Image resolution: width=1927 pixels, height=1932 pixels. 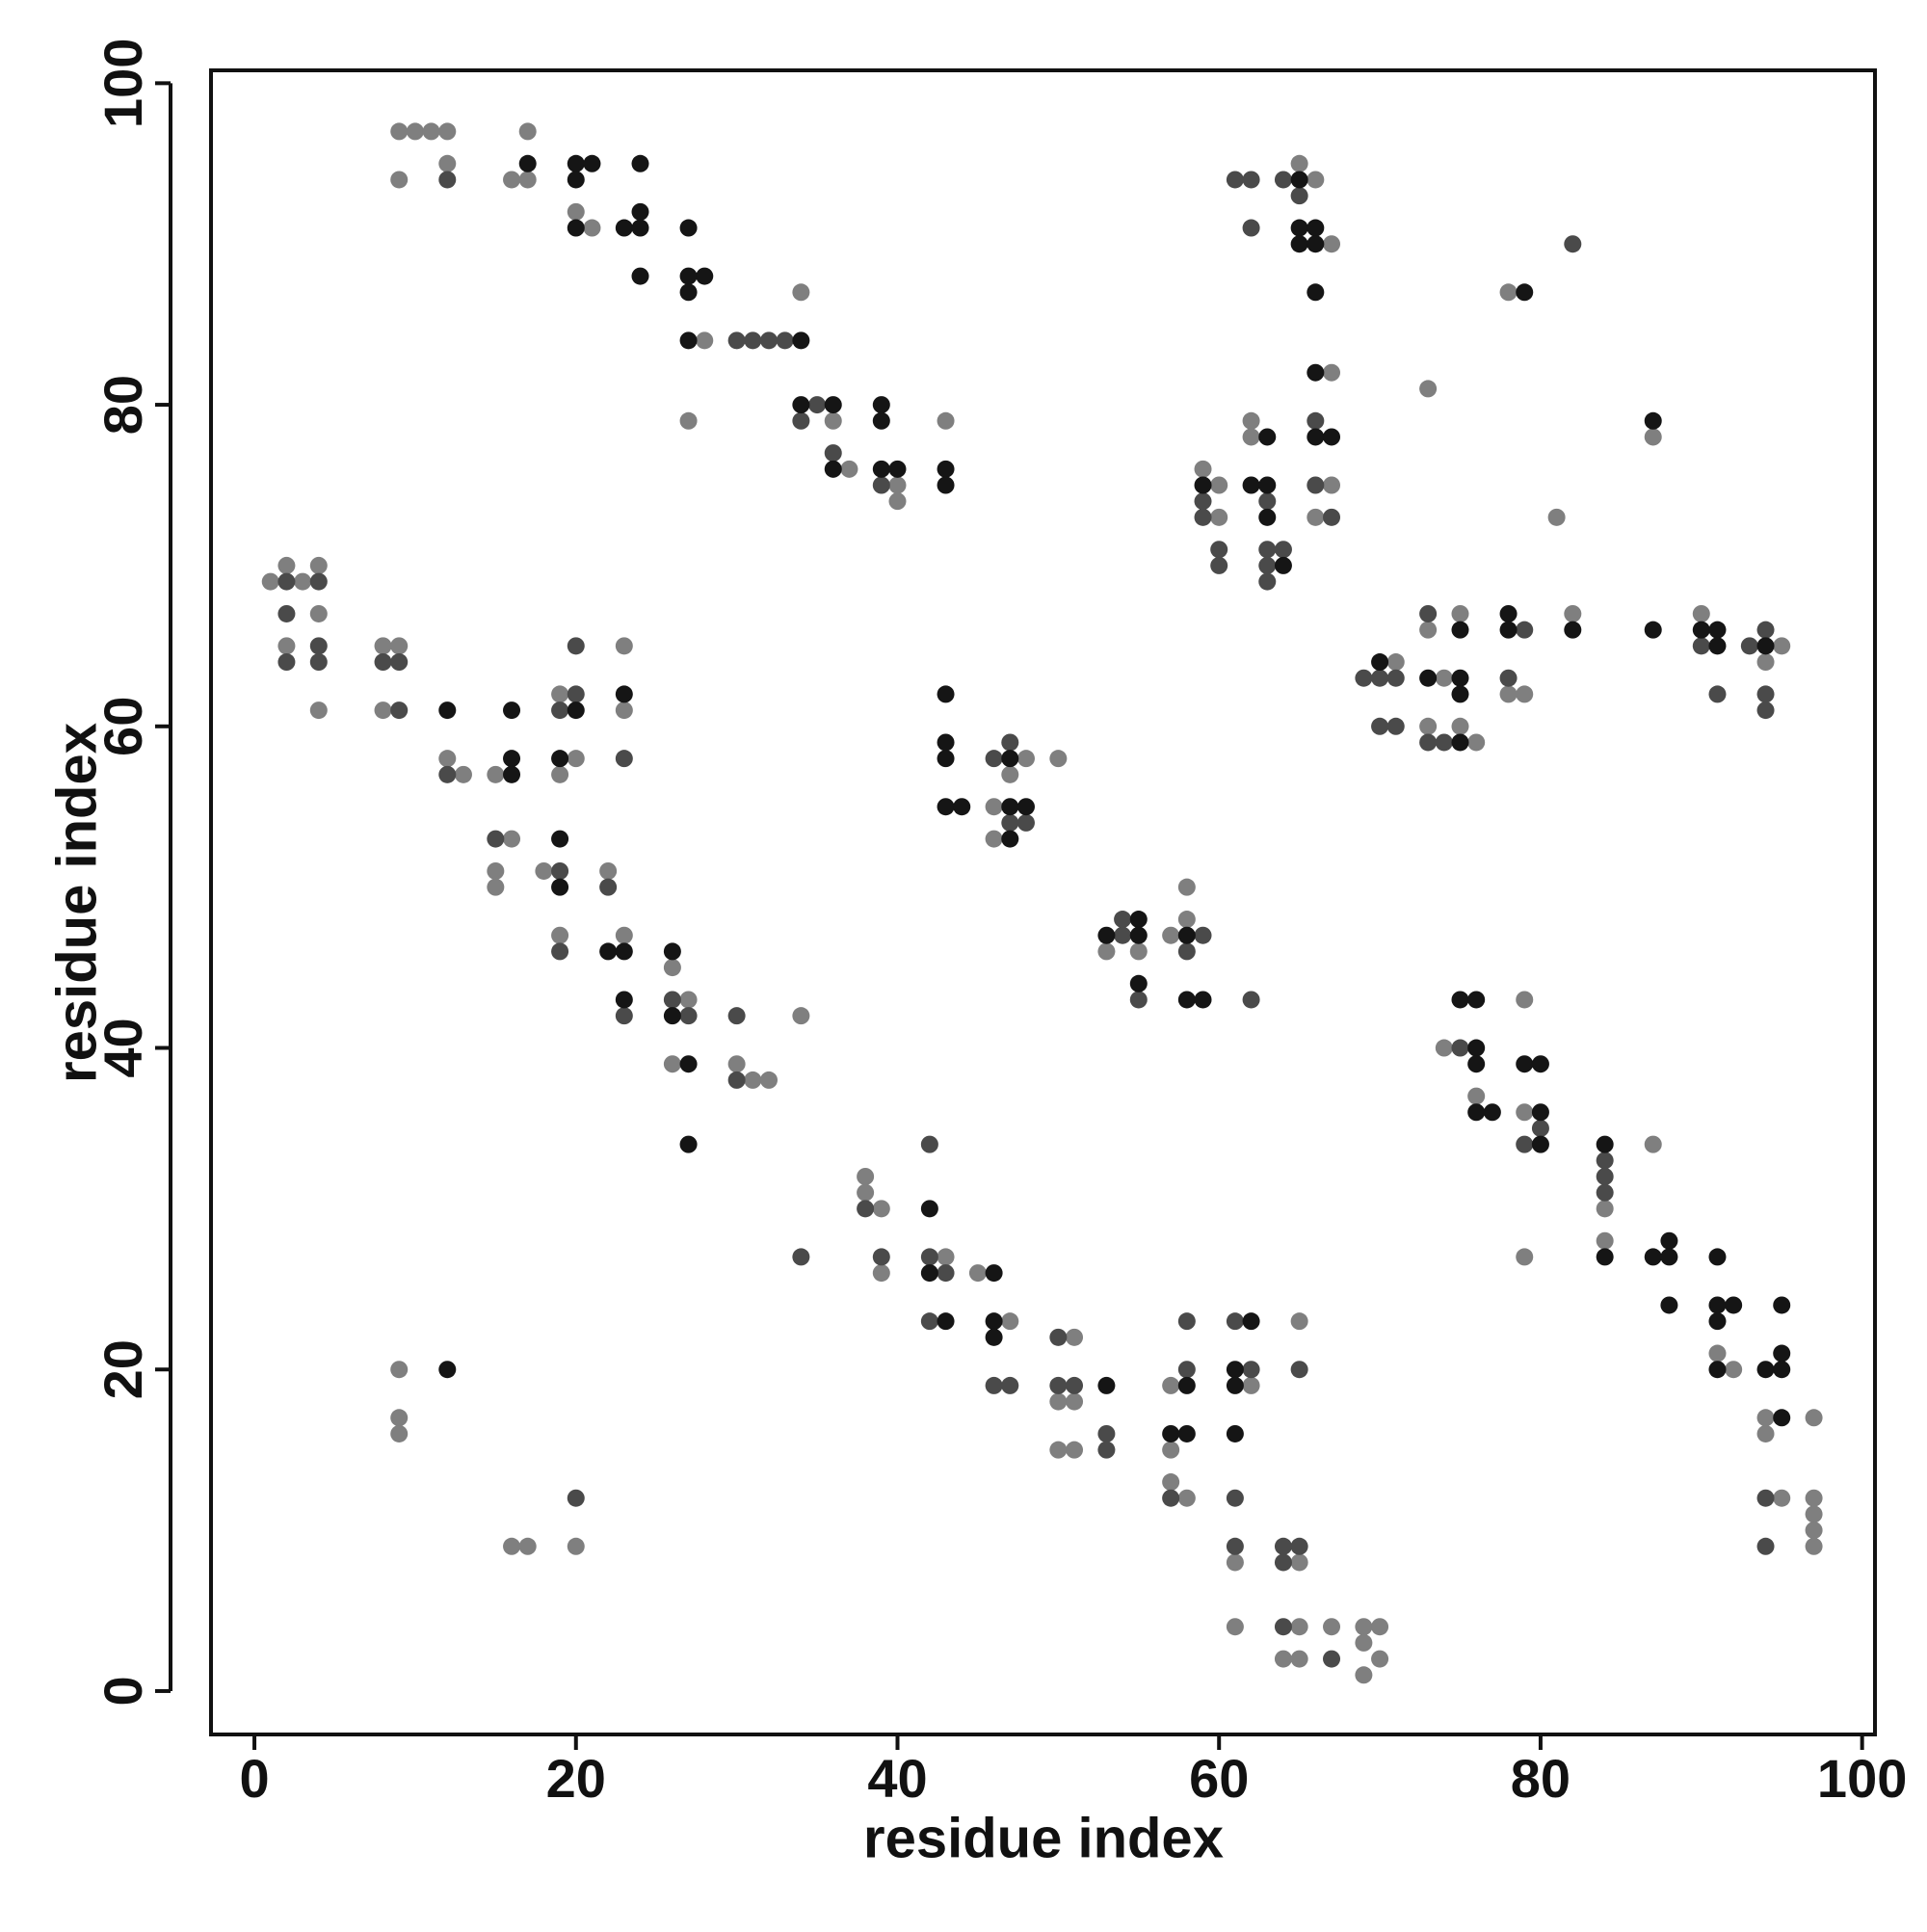 I want to click on x-tick-label: 80, so click(x=1541, y=1778).